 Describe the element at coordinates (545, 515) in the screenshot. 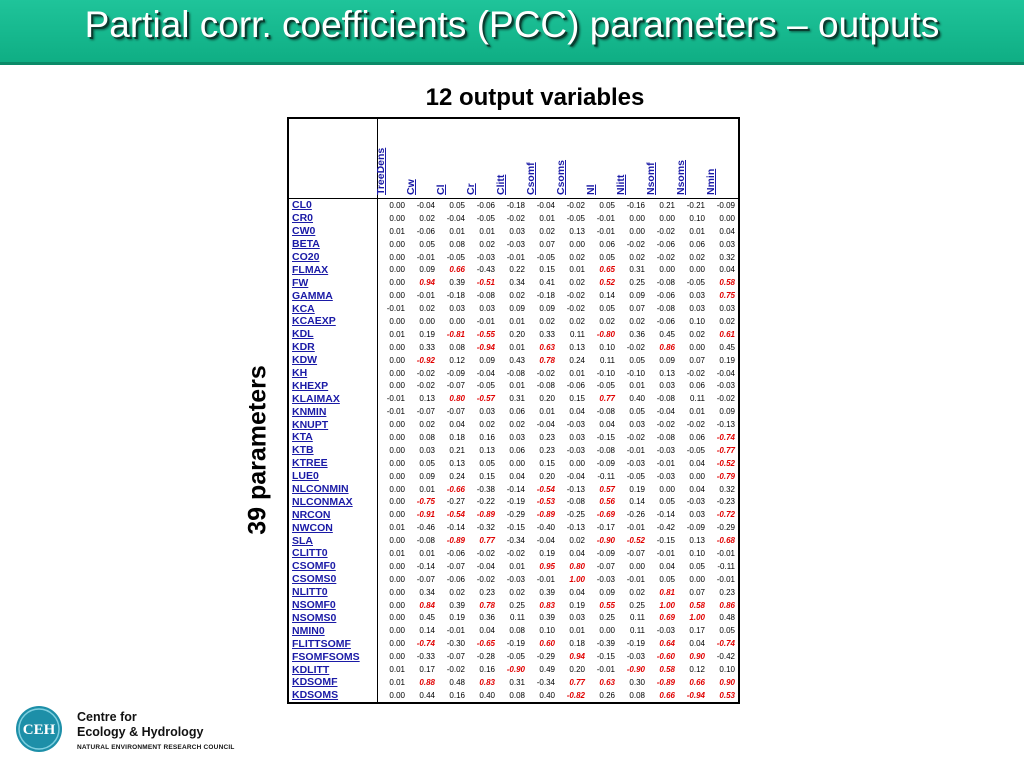

I see `coefficient-cell: -0.89` at that location.